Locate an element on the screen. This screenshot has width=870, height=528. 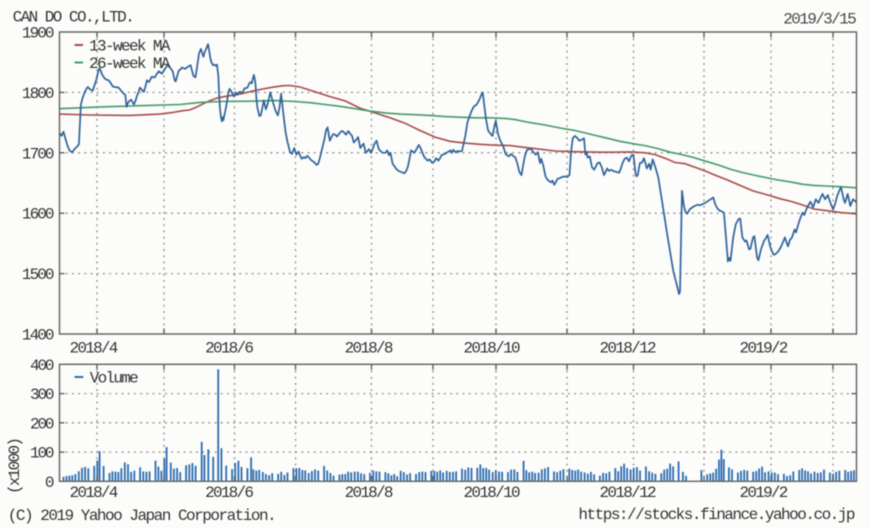
svg-text: 1400 is located at coordinates (38, 336).